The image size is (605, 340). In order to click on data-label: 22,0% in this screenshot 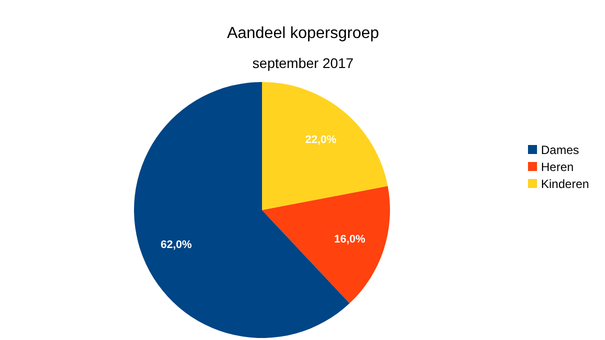, I will do `click(321, 140)`.